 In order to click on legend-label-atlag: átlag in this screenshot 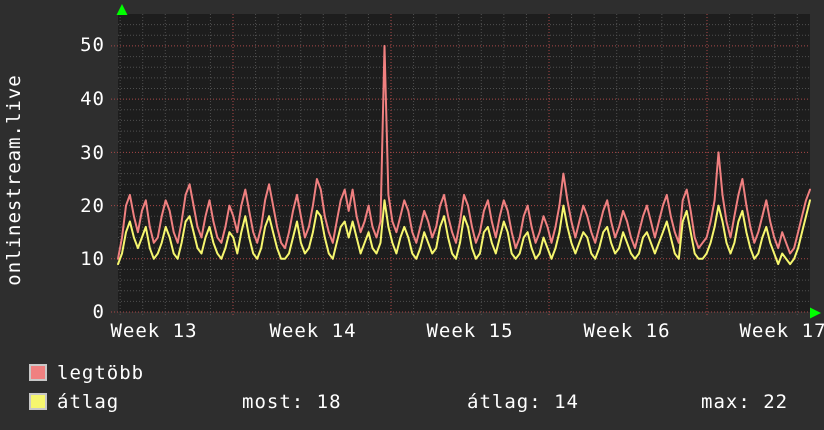, I will do `click(88, 402)`.